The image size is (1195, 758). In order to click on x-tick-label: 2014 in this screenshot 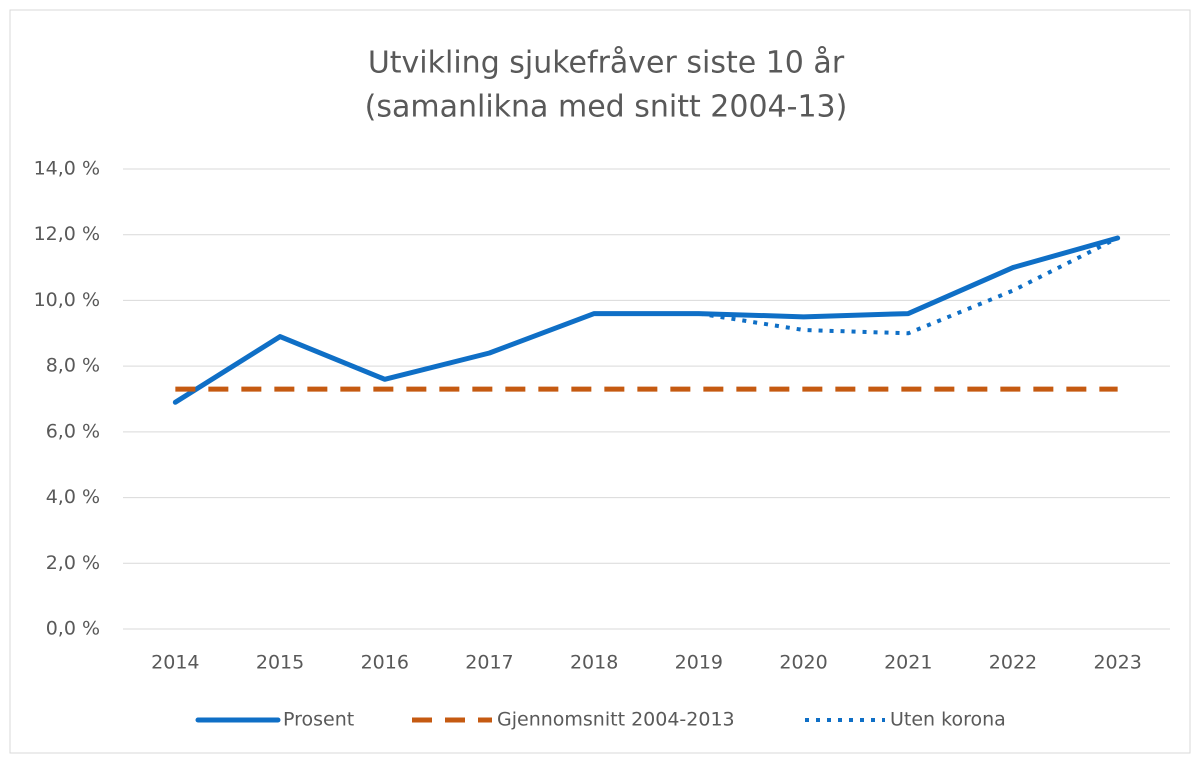, I will do `click(175, 663)`.